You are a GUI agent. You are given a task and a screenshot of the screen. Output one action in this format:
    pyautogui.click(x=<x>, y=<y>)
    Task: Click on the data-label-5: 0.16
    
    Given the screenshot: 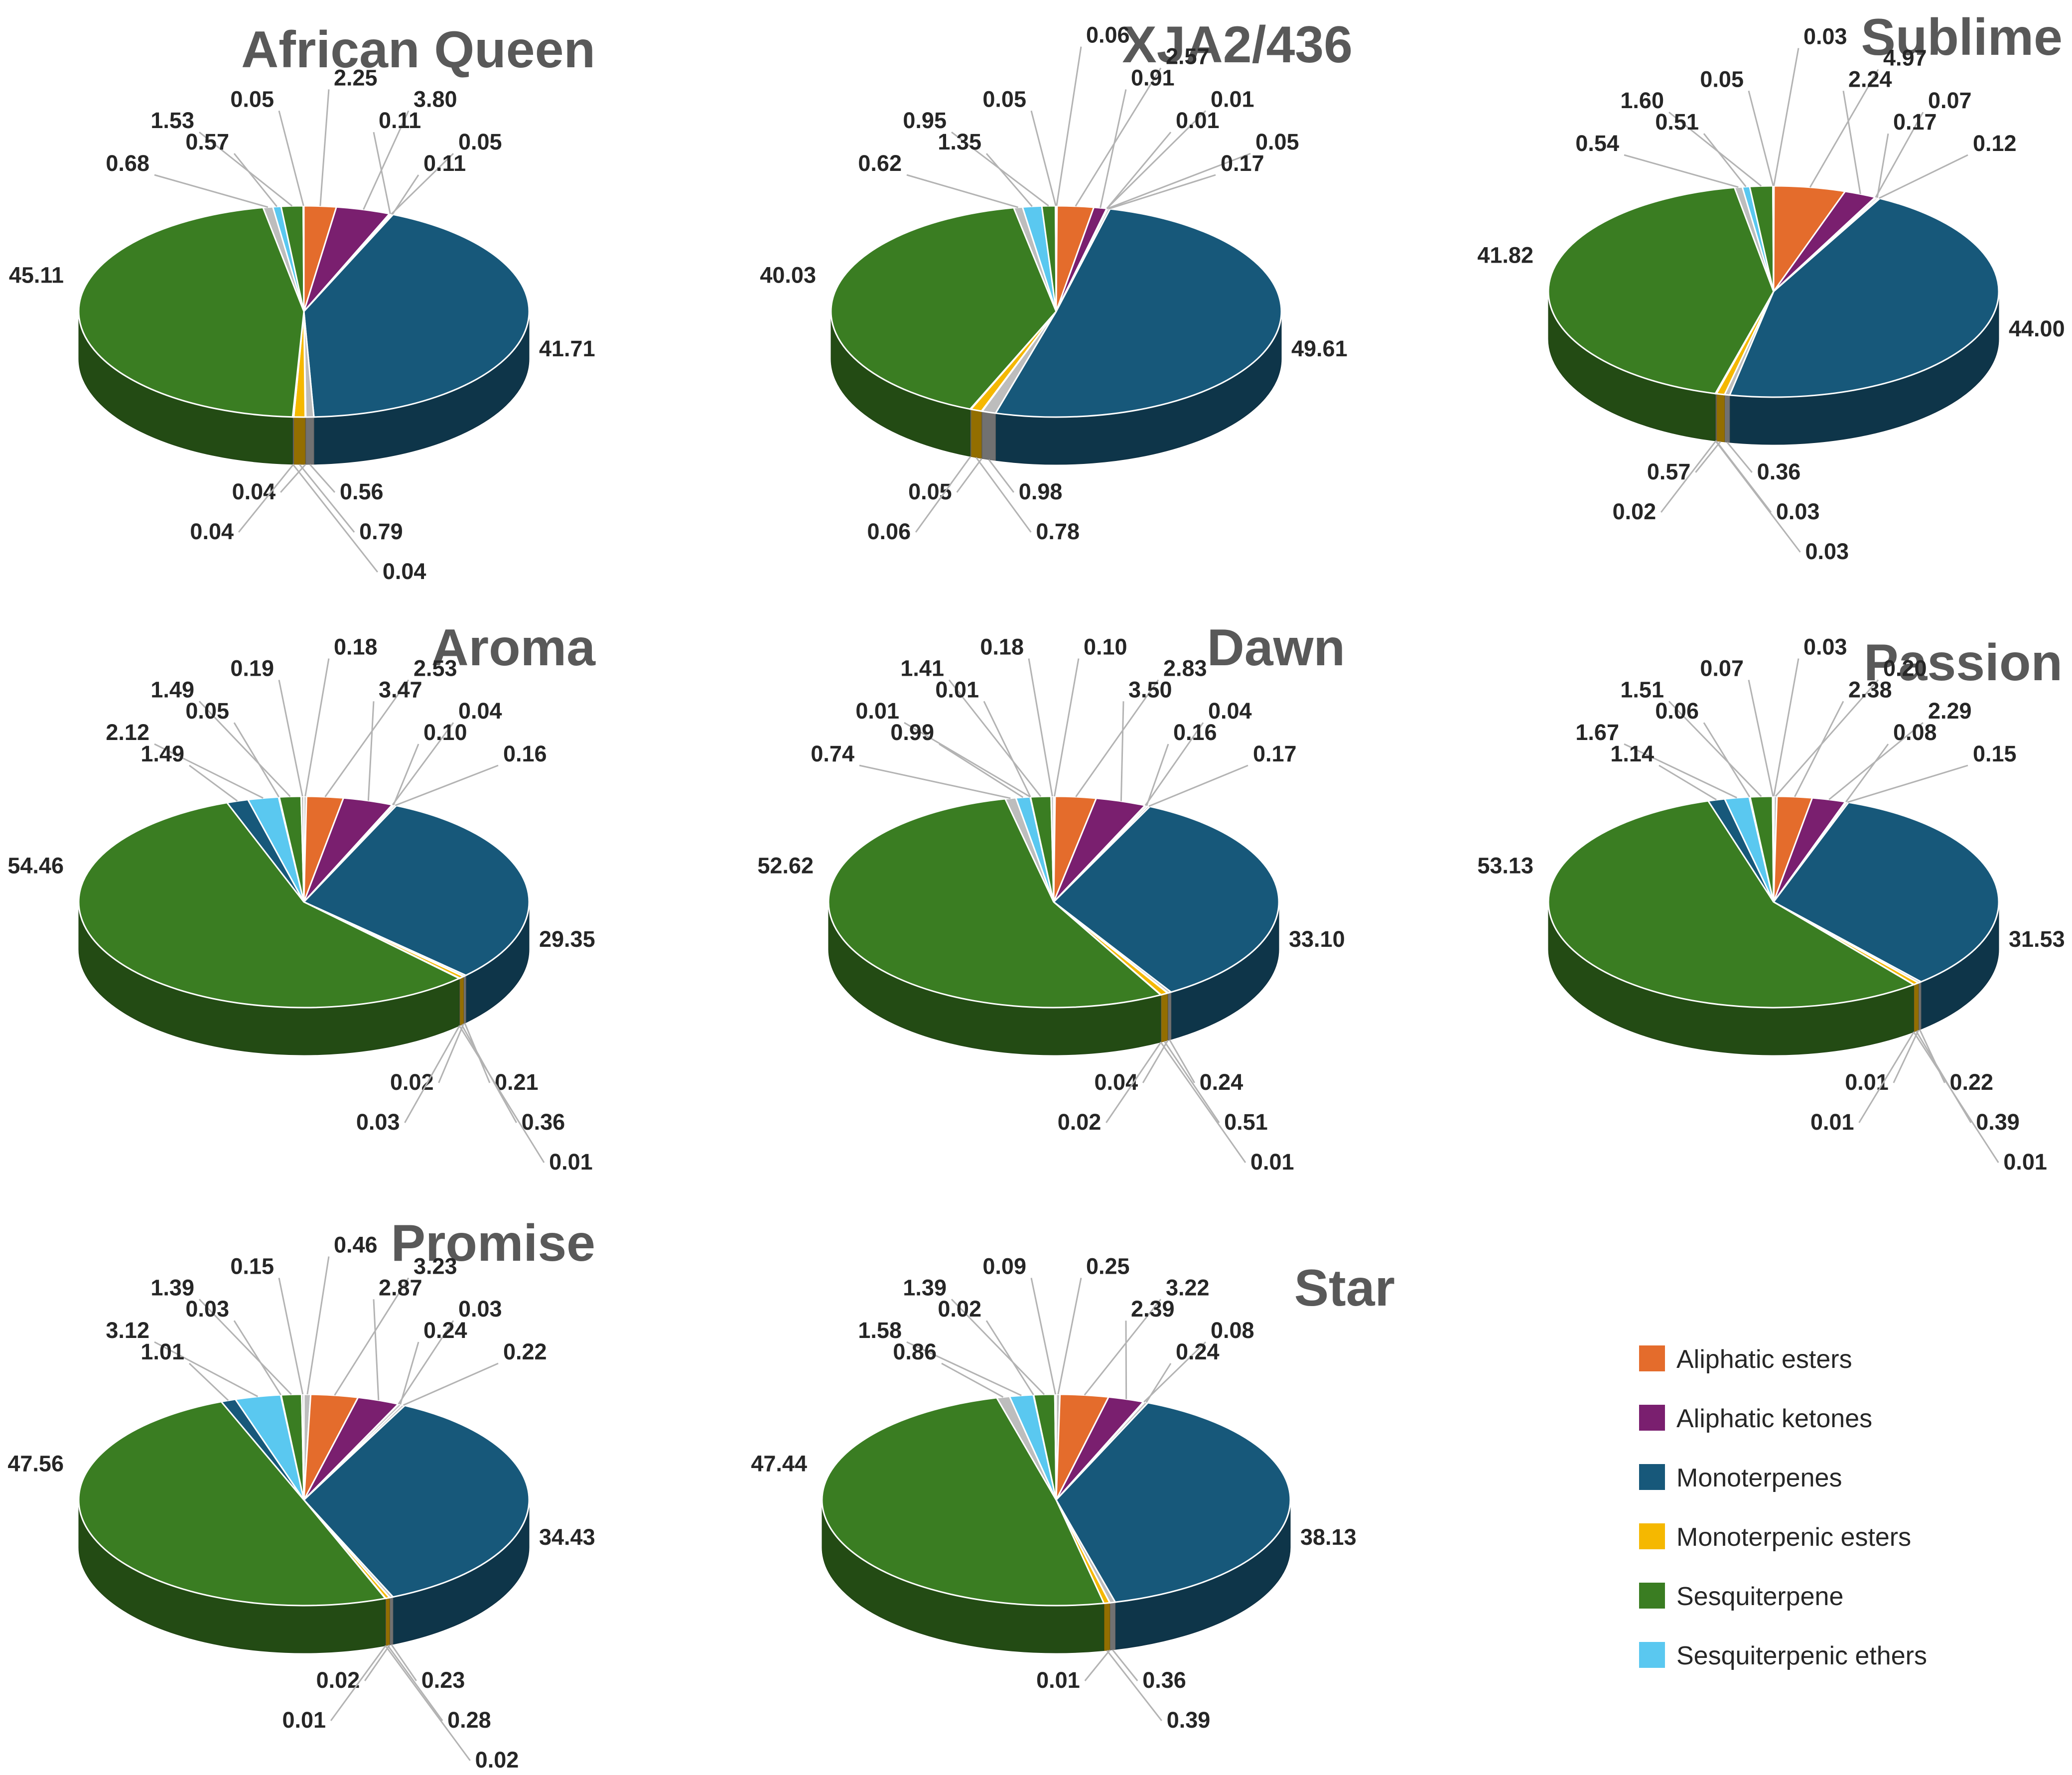 What is the action you would take?
    pyautogui.click(x=525, y=754)
    